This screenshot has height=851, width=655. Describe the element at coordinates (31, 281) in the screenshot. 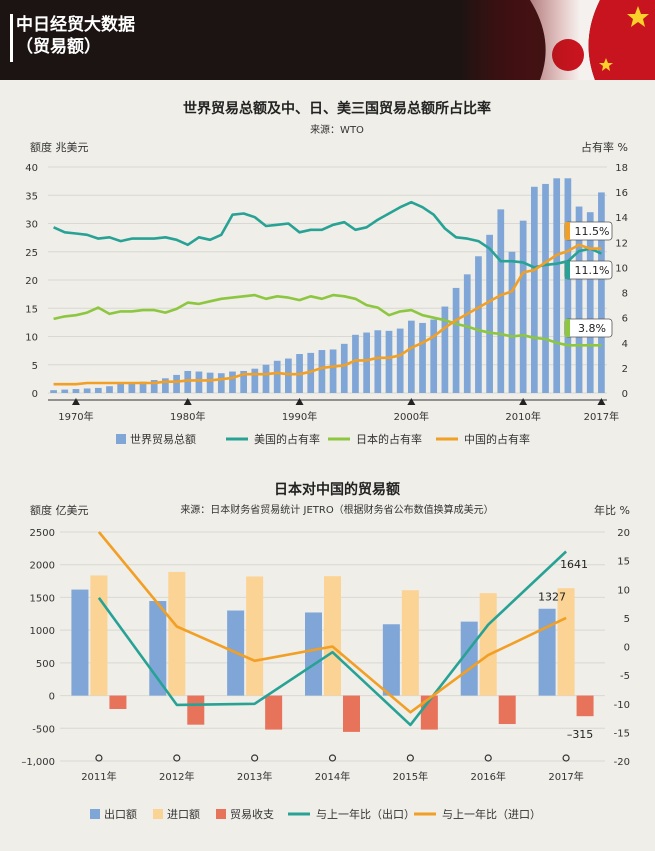

I see `y-left-tick-label: 20` at that location.